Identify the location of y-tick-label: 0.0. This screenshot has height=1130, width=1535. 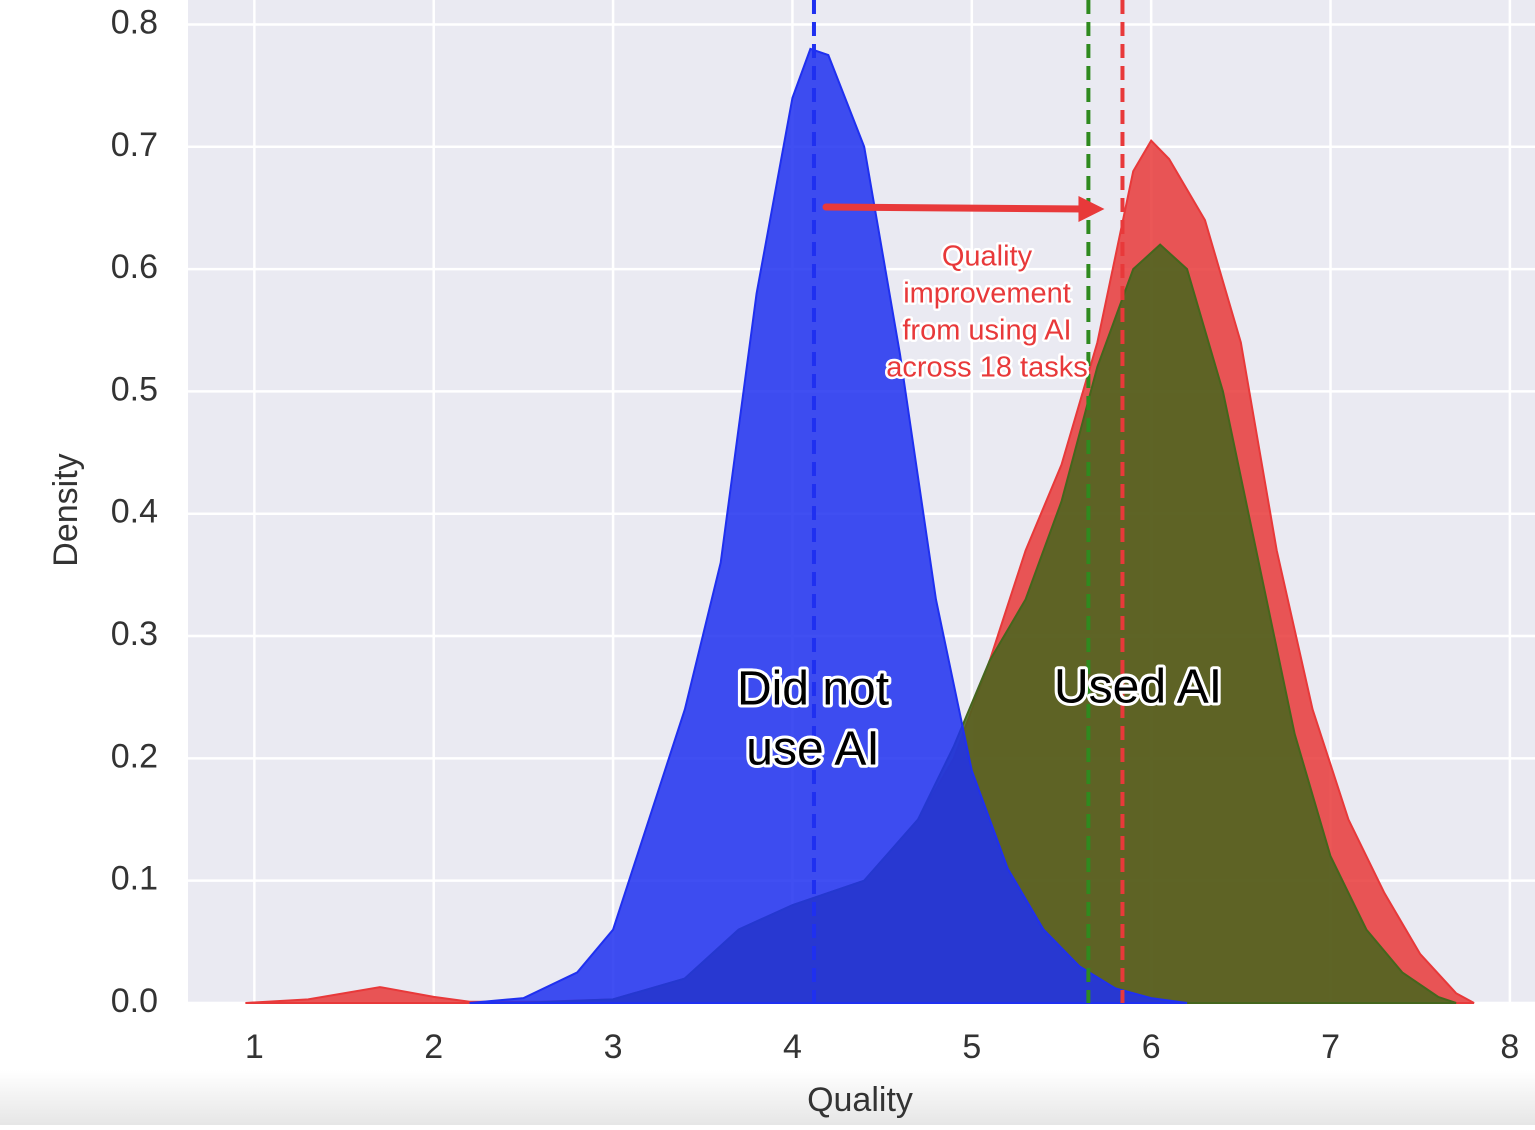
(134, 1001).